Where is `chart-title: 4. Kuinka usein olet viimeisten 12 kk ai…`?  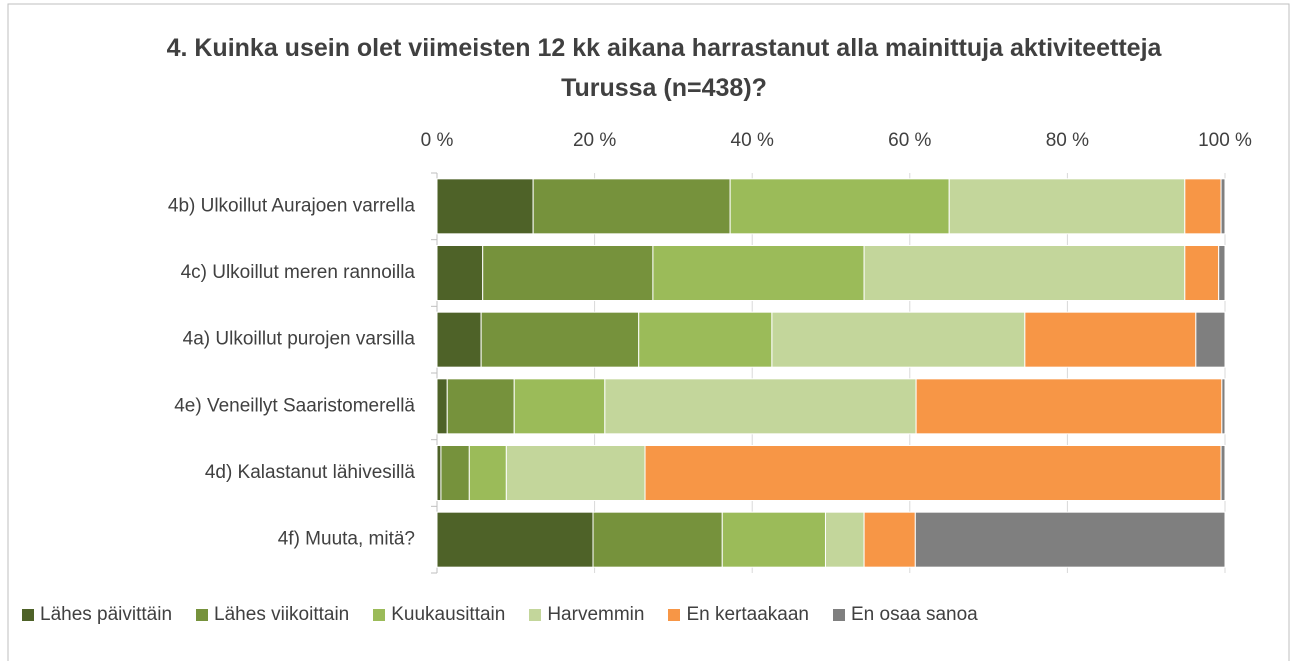 chart-title: 4. Kuinka usein olet viimeisten 12 kk ai… is located at coordinates (664, 68).